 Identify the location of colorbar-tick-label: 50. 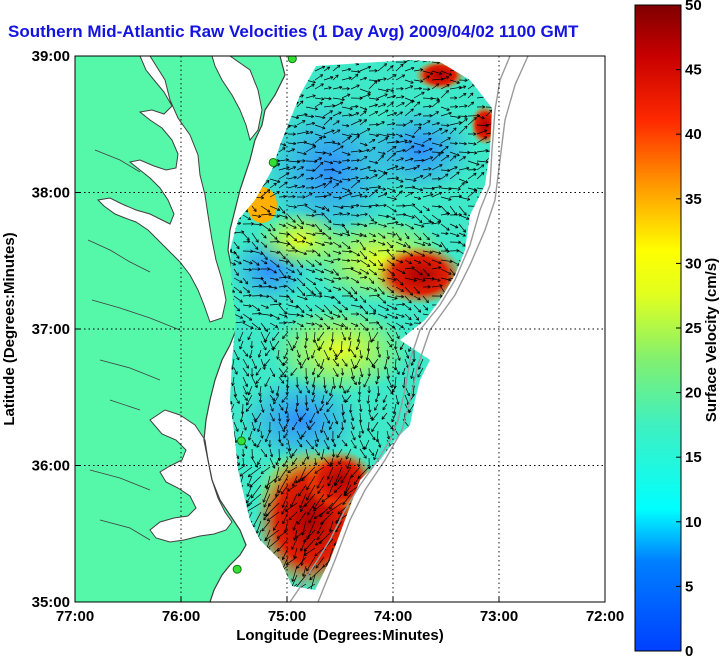
(693, 7).